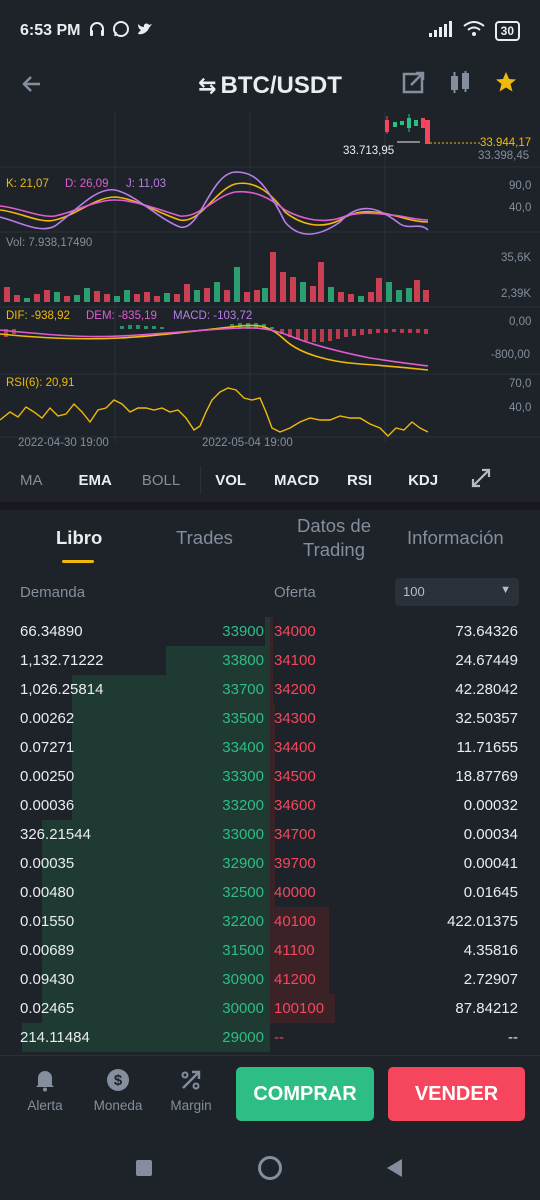 Image resolution: width=540 pixels, height=1200 pixels. I want to click on tab-datos-de-trading: Datos de Trading, so click(334, 537).